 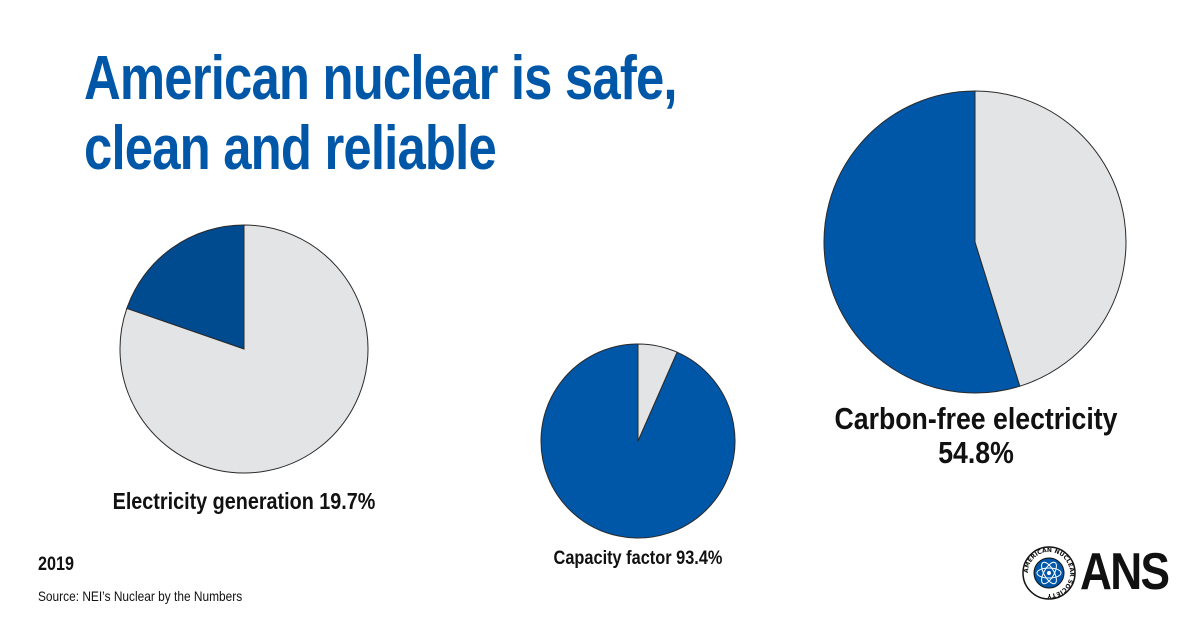 What do you see at coordinates (381, 78) in the screenshot?
I see `title-line-1: American nuclear is safe,` at bounding box center [381, 78].